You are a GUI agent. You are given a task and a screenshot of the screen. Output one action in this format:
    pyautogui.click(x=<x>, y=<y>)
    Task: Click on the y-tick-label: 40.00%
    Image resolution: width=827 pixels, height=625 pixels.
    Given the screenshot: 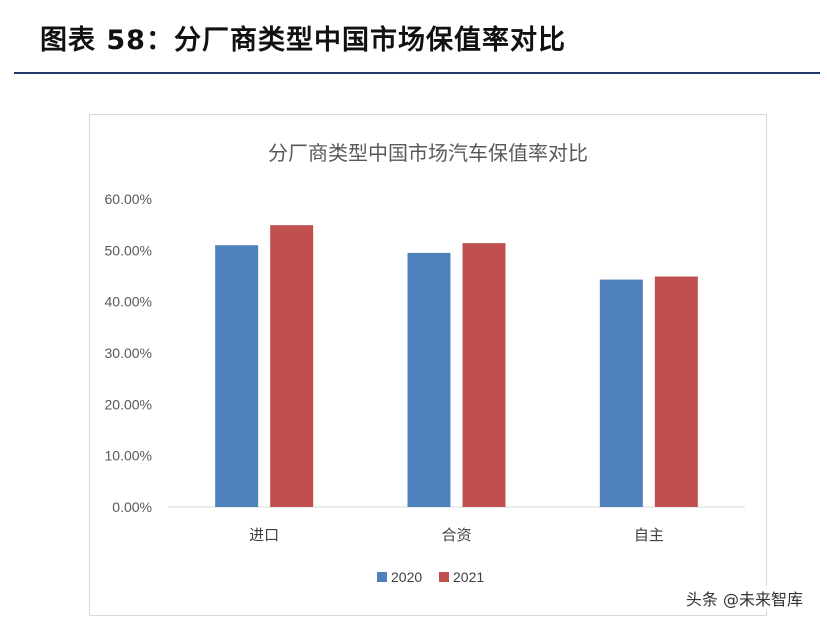 What is the action you would take?
    pyautogui.click(x=128, y=302)
    